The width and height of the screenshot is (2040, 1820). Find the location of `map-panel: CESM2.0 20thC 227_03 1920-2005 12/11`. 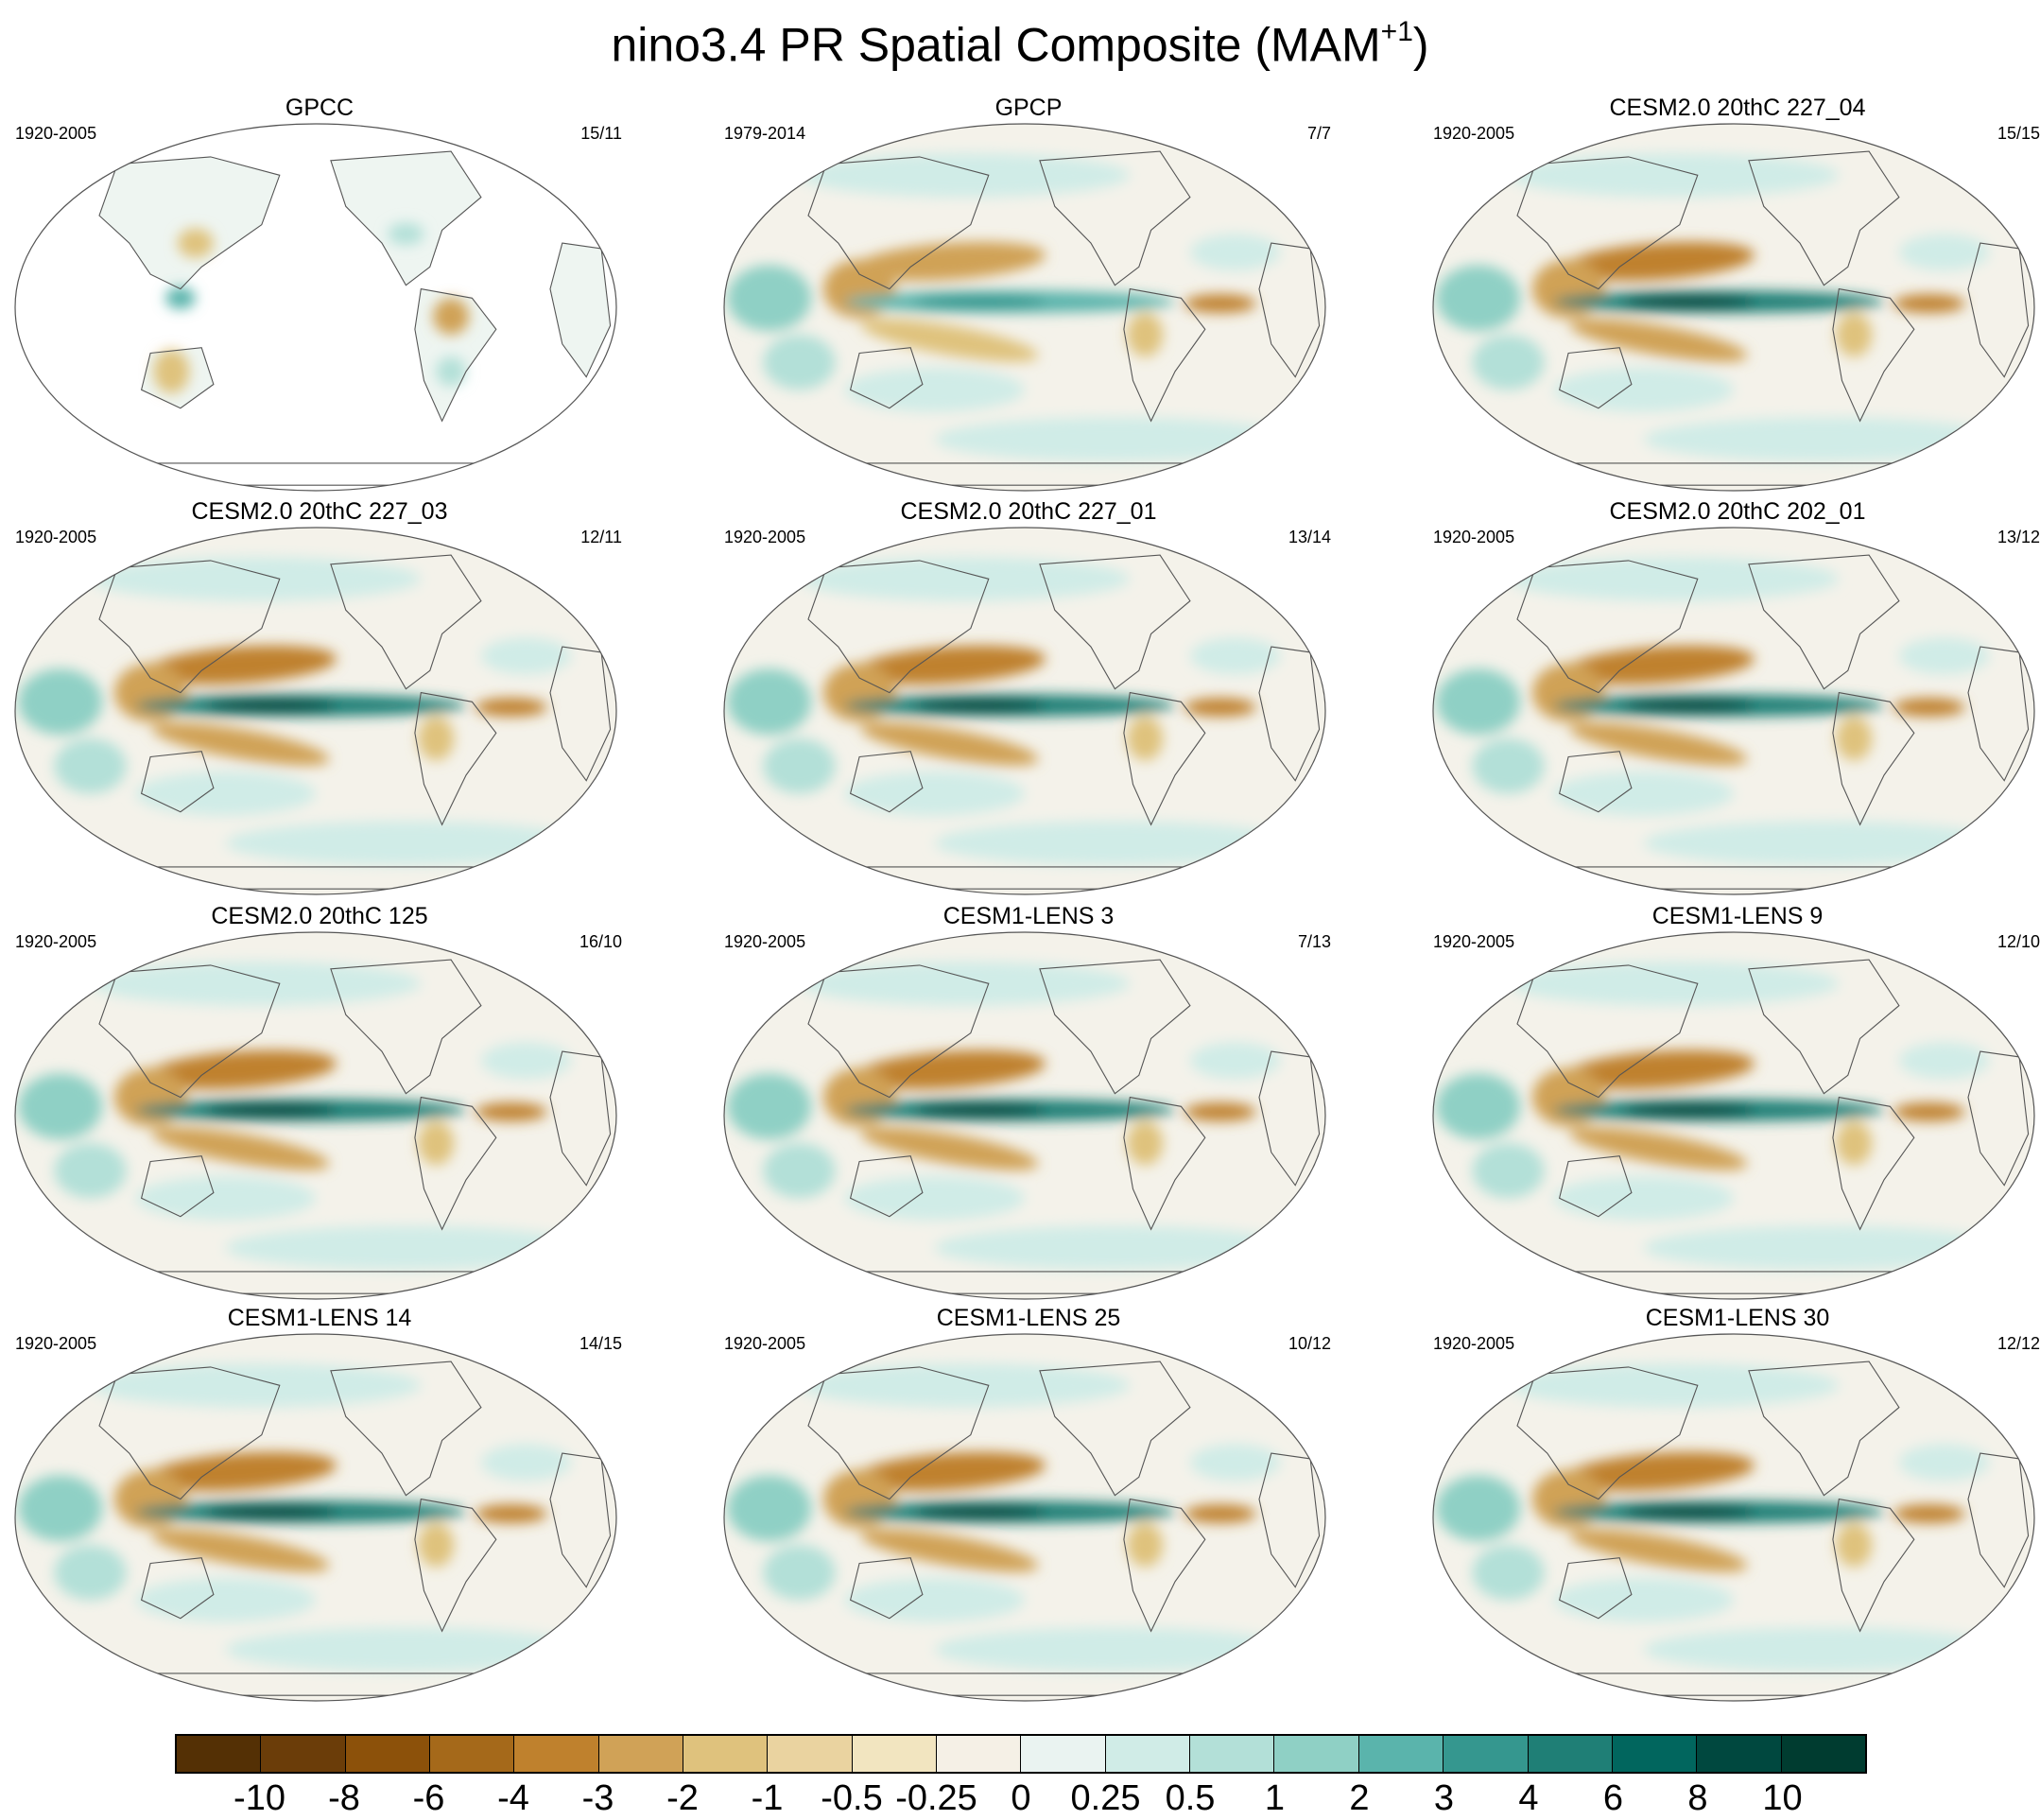

map-panel: CESM2.0 20thC 227_03 1920-2005 12/11 is located at coordinates (315, 699).